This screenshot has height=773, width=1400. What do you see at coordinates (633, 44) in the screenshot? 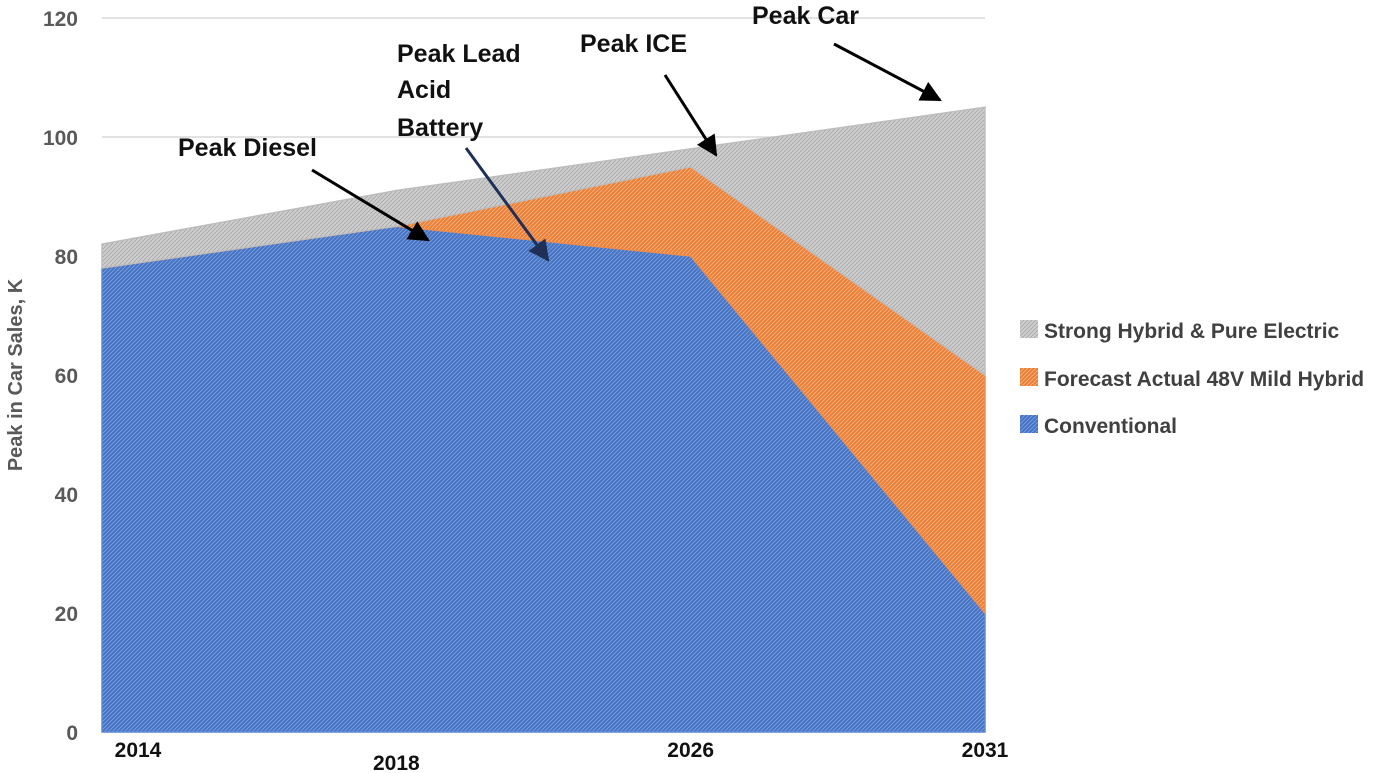
I see `annotation-peak-ice: Peak ICE` at bounding box center [633, 44].